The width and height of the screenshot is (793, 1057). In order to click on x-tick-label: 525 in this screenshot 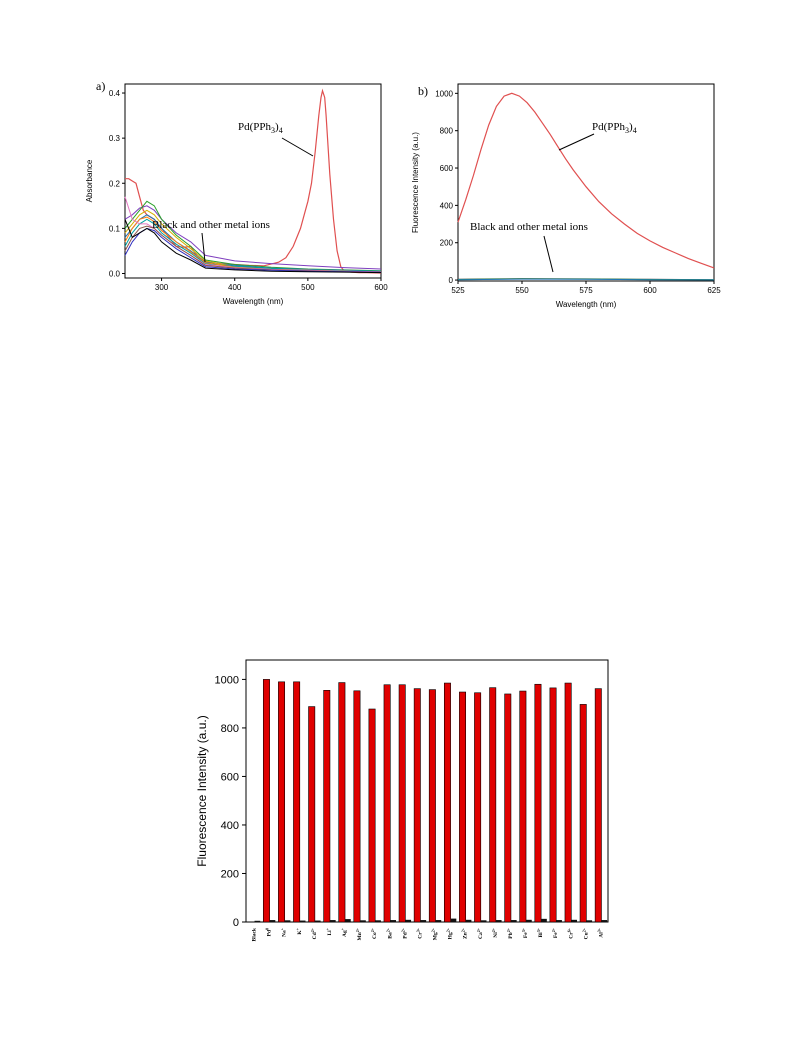, I will do `click(458, 290)`.